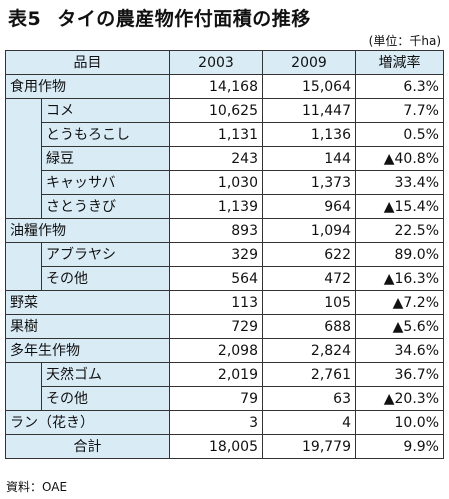  Describe the element at coordinates (399, 446) in the screenshot. I see `total-change: 9.9%` at that location.